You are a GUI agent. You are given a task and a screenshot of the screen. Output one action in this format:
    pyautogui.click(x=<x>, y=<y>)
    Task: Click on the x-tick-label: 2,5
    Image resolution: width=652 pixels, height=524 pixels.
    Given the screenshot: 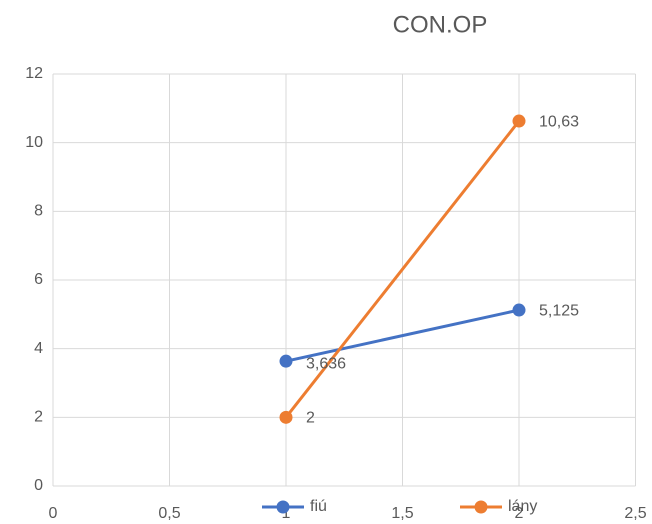 What is the action you would take?
    pyautogui.click(x=635, y=513)
    